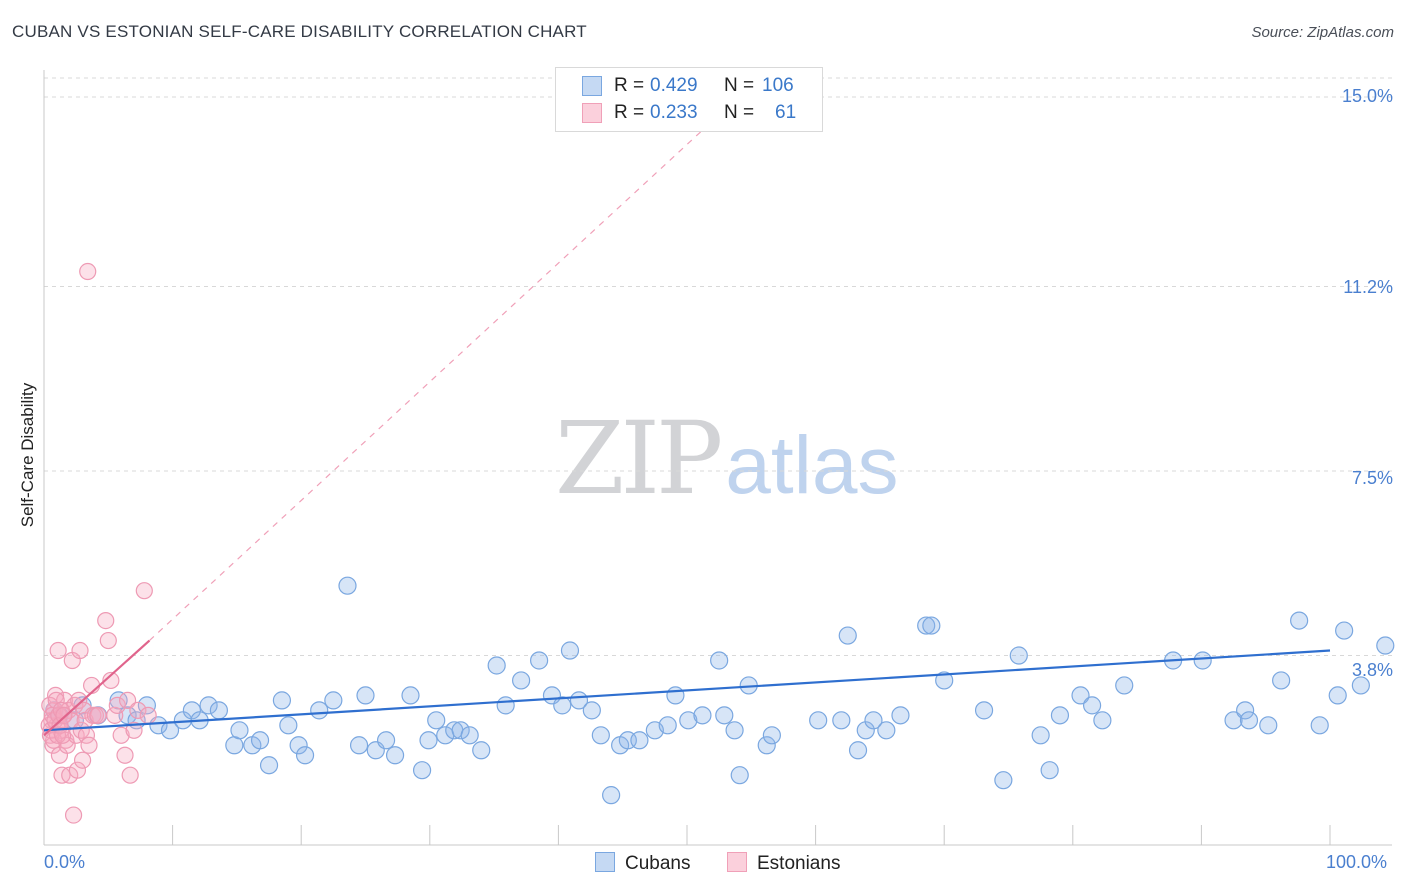 Image resolution: width=1406 pixels, height=892 pixels. I want to click on watermark: ZIPatlas, so click(727, 458).